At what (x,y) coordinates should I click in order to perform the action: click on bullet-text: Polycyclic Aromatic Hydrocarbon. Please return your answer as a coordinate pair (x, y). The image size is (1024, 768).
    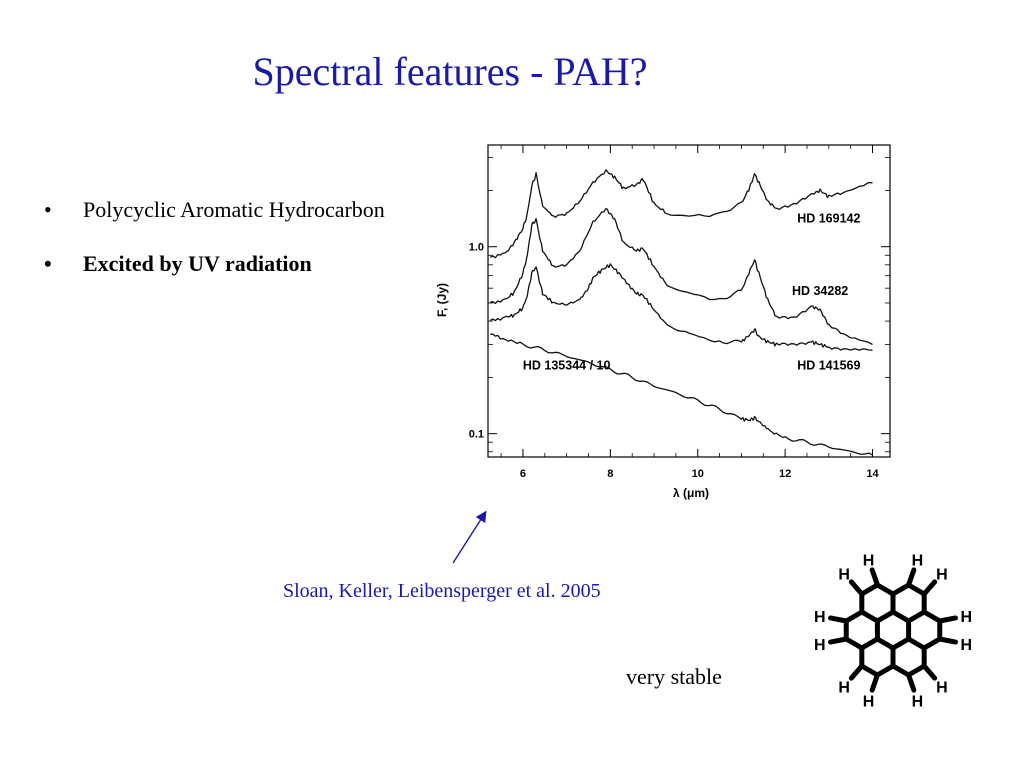
    Looking at the image, I should click on (234, 209).